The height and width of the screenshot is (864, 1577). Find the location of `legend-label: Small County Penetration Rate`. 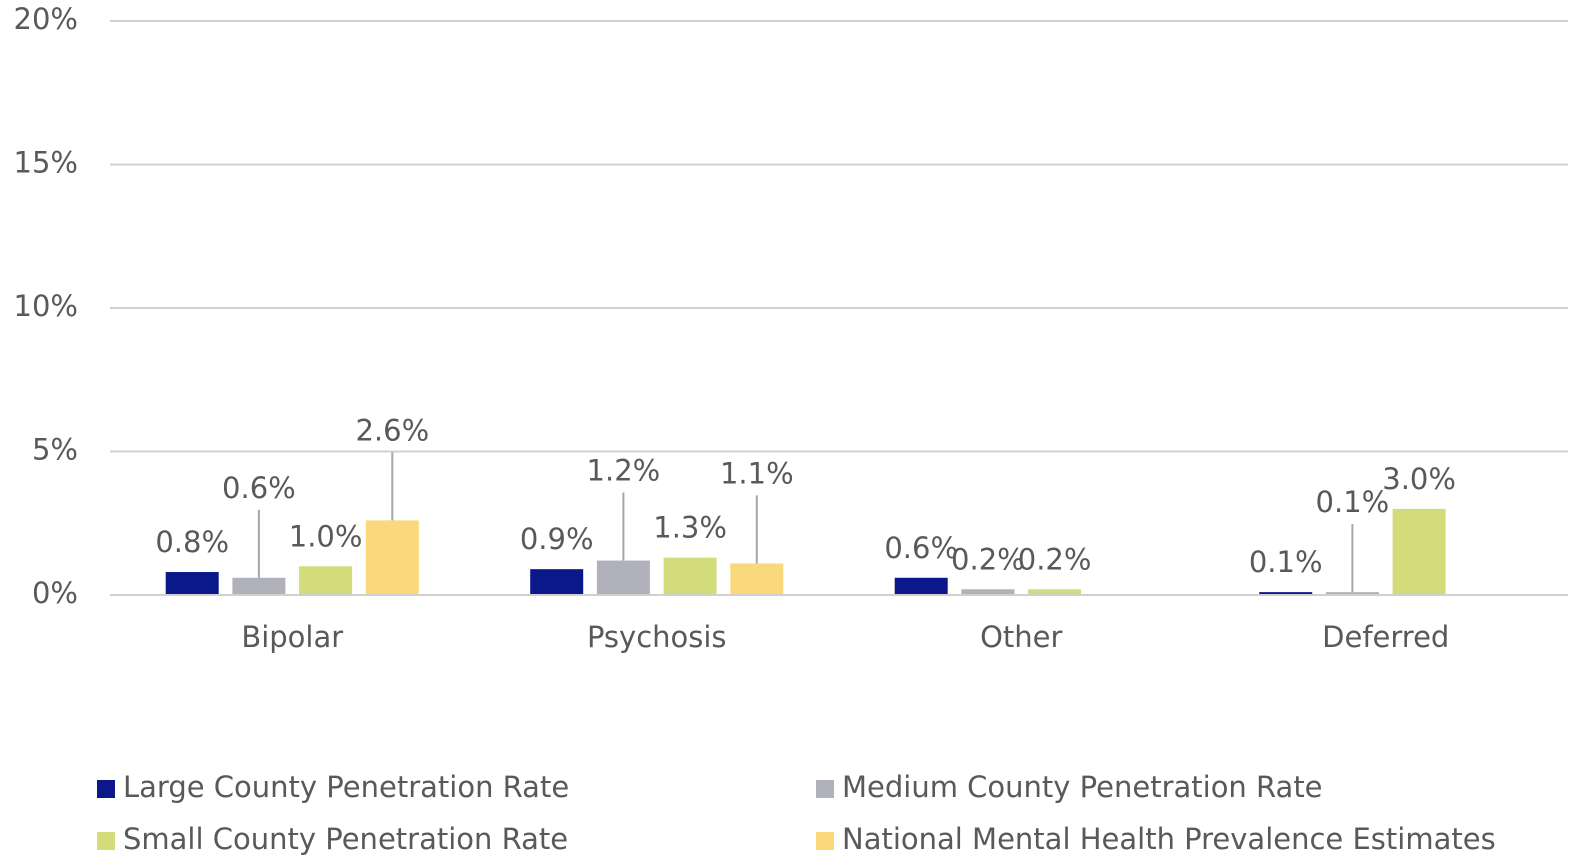

legend-label: Small County Penetration Rate is located at coordinates (345, 839).